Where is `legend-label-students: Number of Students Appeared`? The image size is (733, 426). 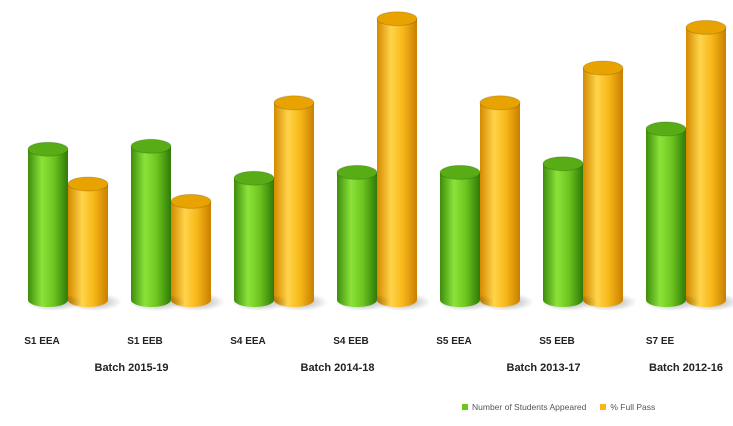 legend-label-students: Number of Students Appeared is located at coordinates (529, 407).